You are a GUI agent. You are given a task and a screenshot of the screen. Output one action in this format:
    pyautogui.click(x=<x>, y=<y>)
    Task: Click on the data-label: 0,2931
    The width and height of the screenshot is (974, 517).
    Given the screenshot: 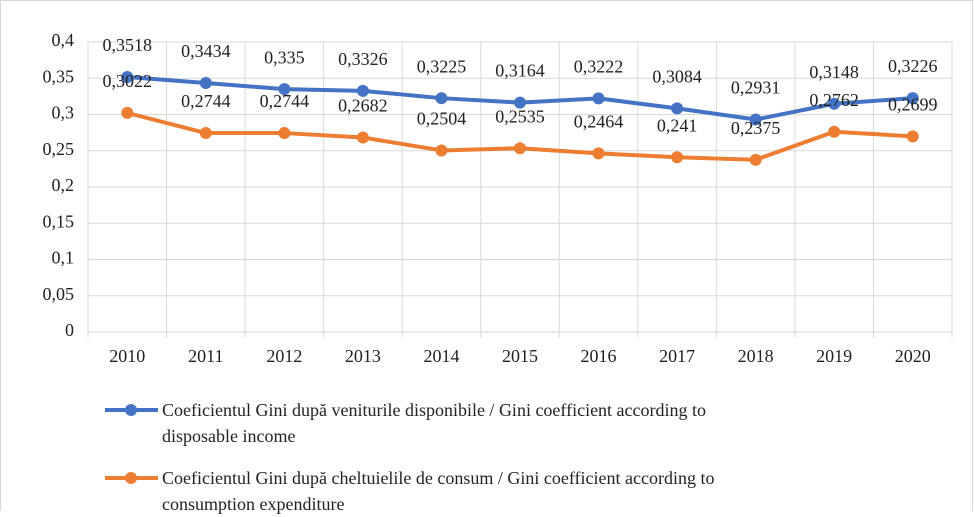 What is the action you would take?
    pyautogui.click(x=756, y=88)
    